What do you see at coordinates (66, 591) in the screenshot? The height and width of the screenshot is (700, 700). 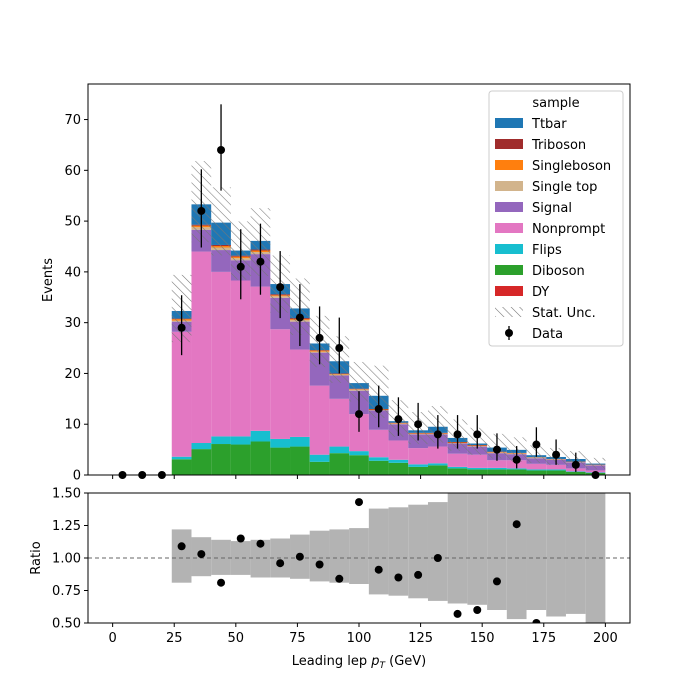 I see `ratio-y-tick-label: 0.75` at bounding box center [66, 591].